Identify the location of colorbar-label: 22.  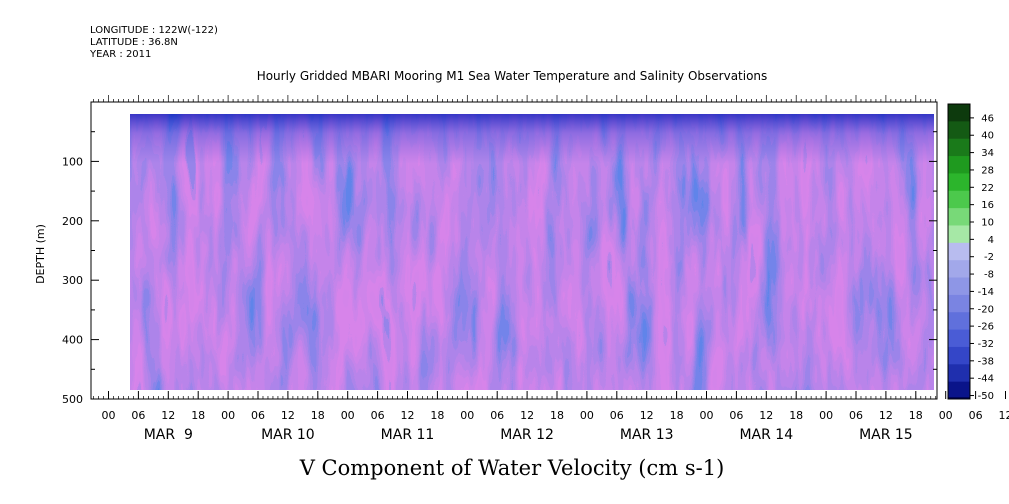
(987, 188).